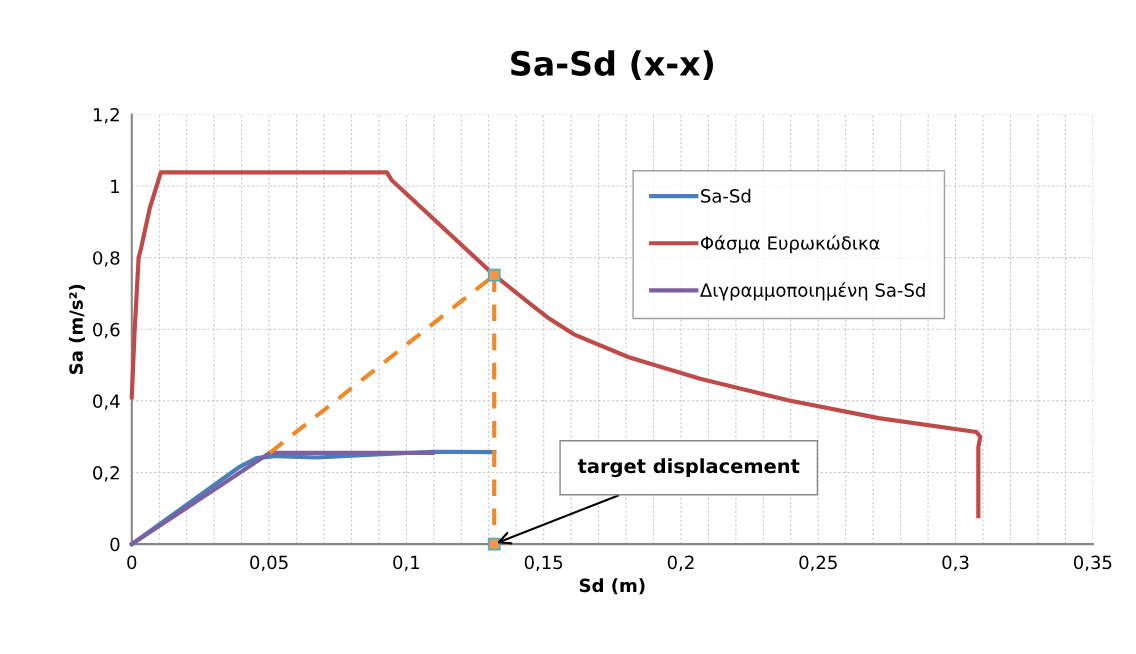 This screenshot has width=1136, height=654. What do you see at coordinates (106, 402) in the screenshot?
I see `y-tick-label: 0,4` at bounding box center [106, 402].